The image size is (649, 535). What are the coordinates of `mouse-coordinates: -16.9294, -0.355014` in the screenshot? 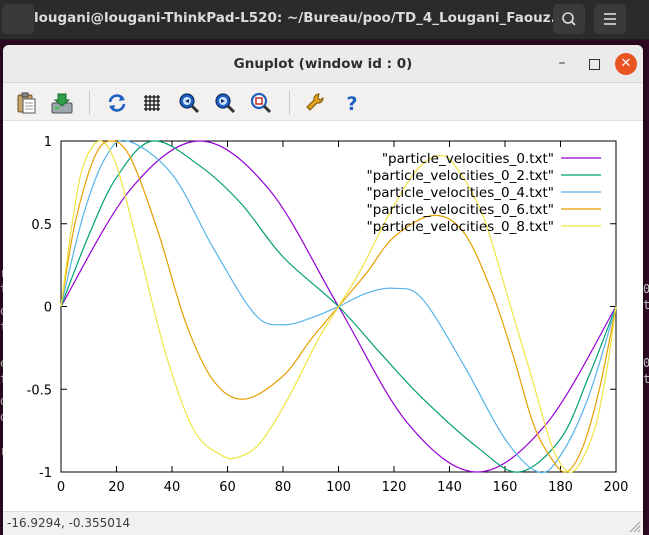 It's located at (69, 523).